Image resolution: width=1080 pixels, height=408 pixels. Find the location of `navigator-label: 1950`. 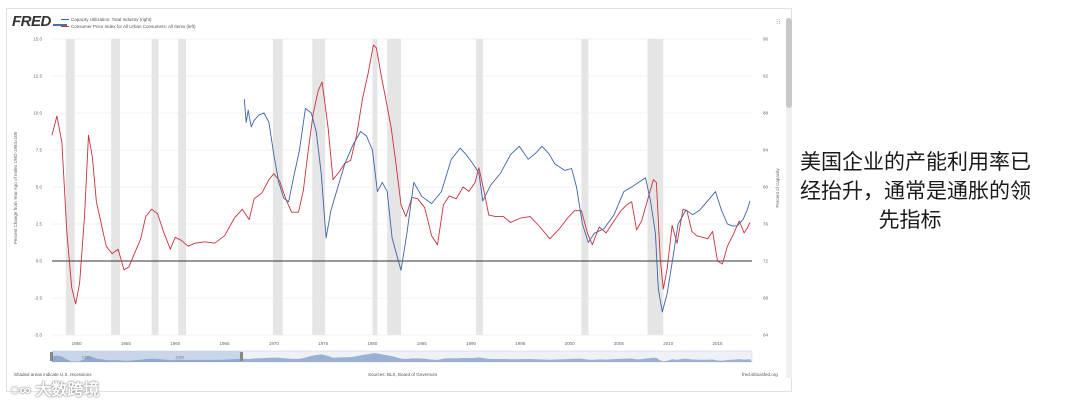

navigator-label: 1950 is located at coordinates (87, 357).